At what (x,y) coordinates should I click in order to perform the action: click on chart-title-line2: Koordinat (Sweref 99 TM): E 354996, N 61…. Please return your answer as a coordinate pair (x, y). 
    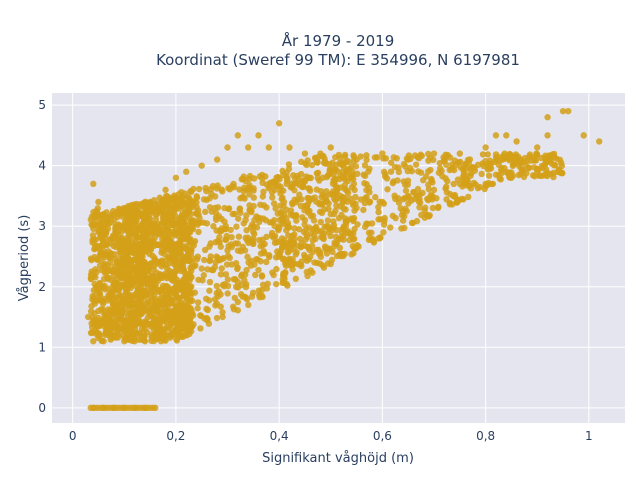
    Looking at the image, I should click on (338, 60).